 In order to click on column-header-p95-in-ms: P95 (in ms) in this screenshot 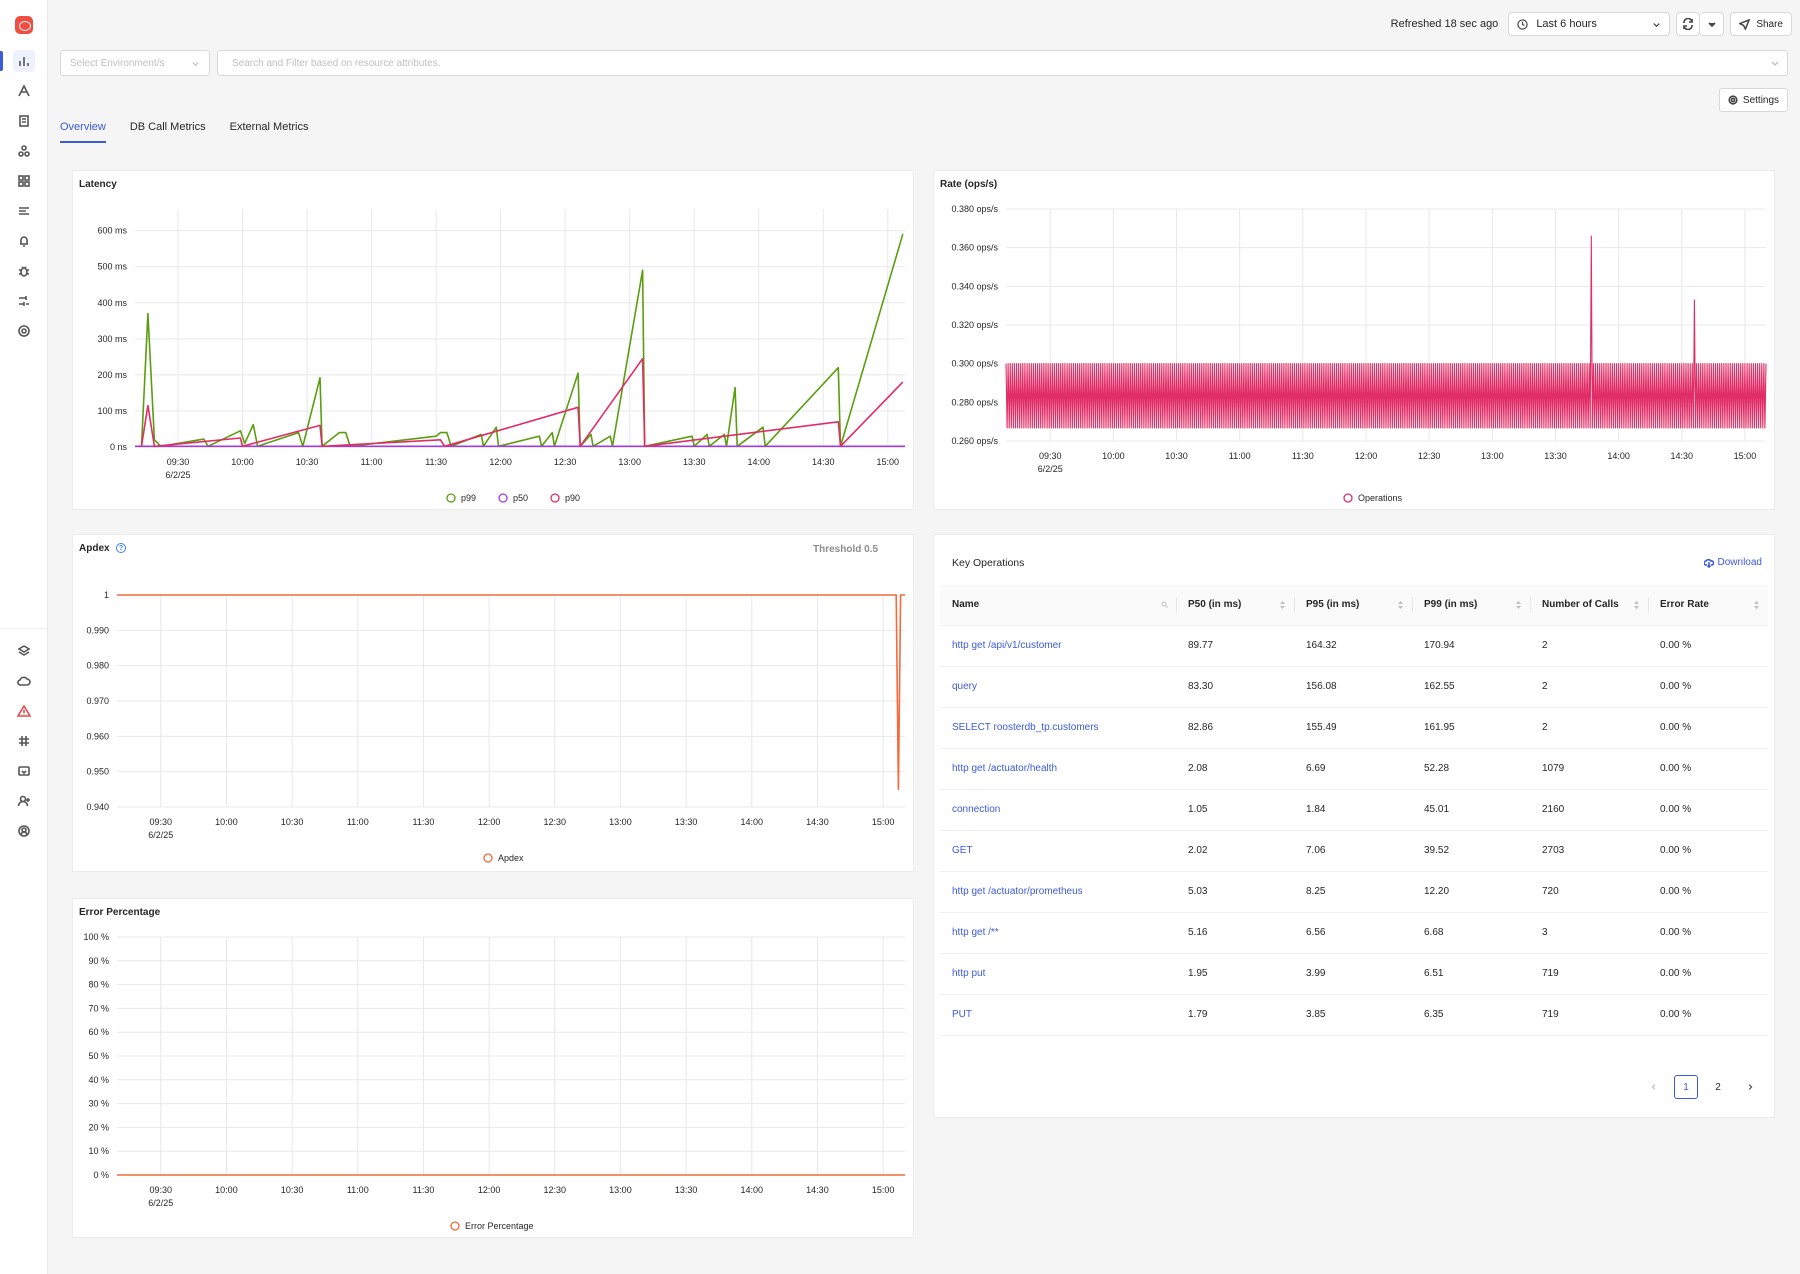, I will do `click(1353, 605)`.